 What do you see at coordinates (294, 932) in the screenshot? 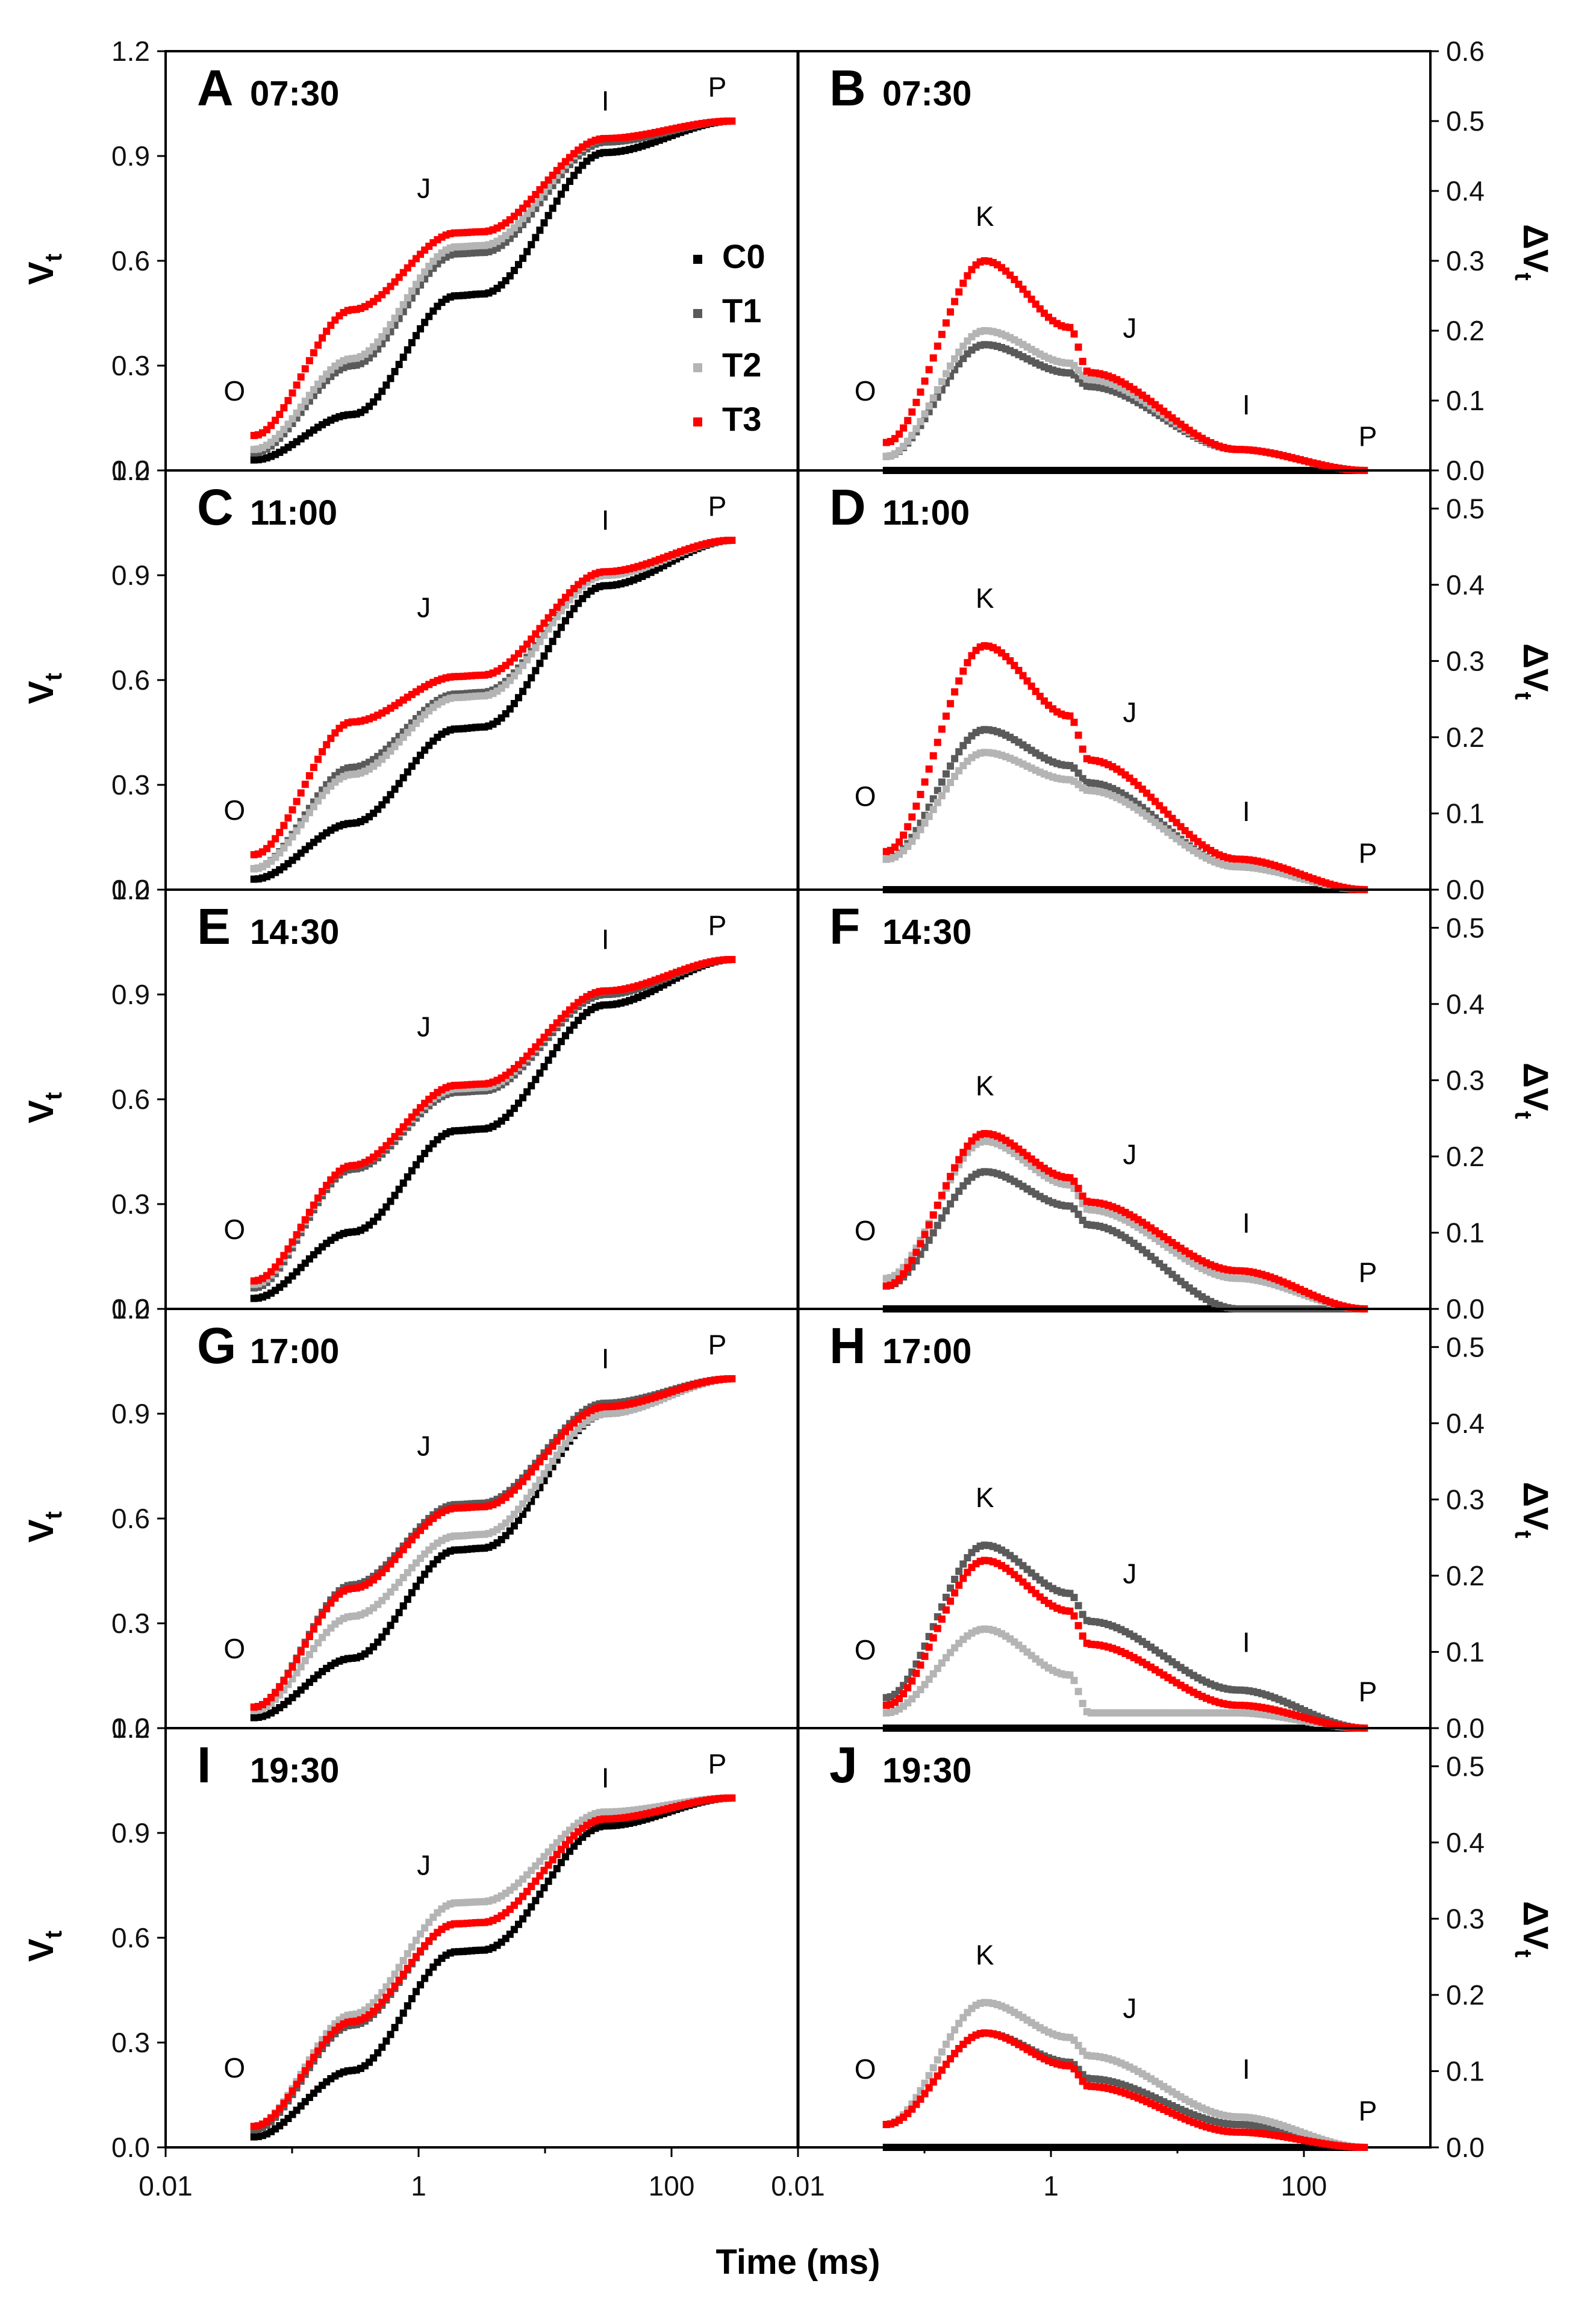
I see `panel-title-e: 14:30` at bounding box center [294, 932].